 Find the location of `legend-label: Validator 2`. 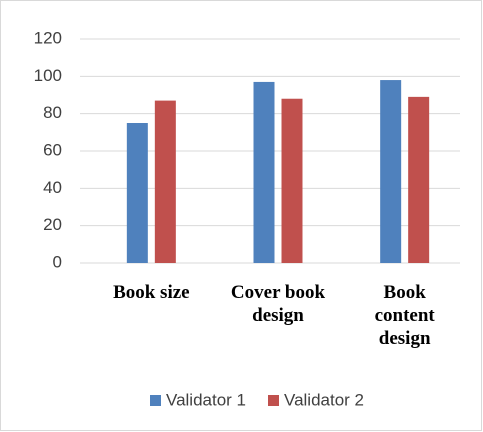

legend-label: Validator 2 is located at coordinates (324, 399).